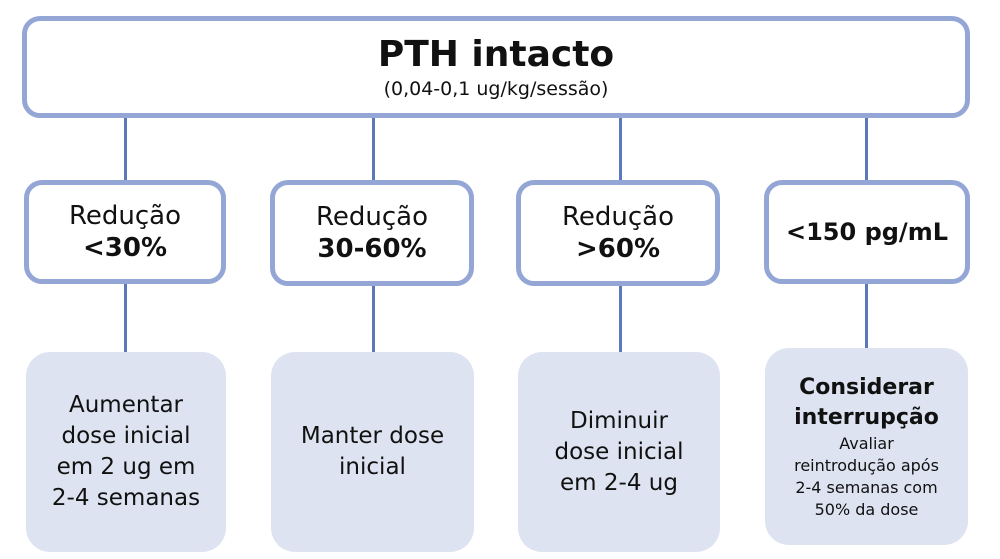 The height and width of the screenshot is (559, 1000). Describe the element at coordinates (866, 387) in the screenshot. I see `action-title: Considerar` at that location.